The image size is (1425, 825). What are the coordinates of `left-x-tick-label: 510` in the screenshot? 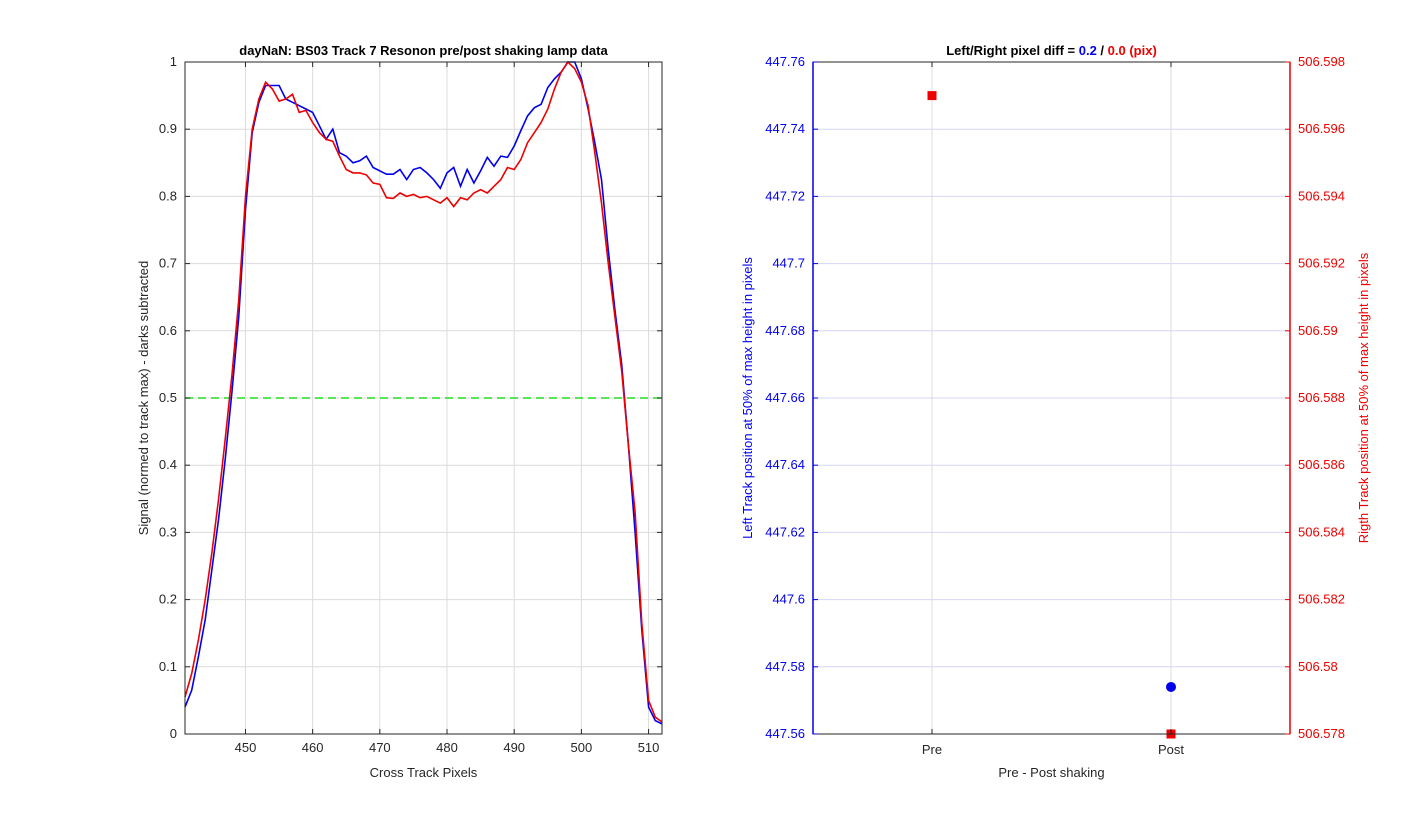 It's located at (649, 747).